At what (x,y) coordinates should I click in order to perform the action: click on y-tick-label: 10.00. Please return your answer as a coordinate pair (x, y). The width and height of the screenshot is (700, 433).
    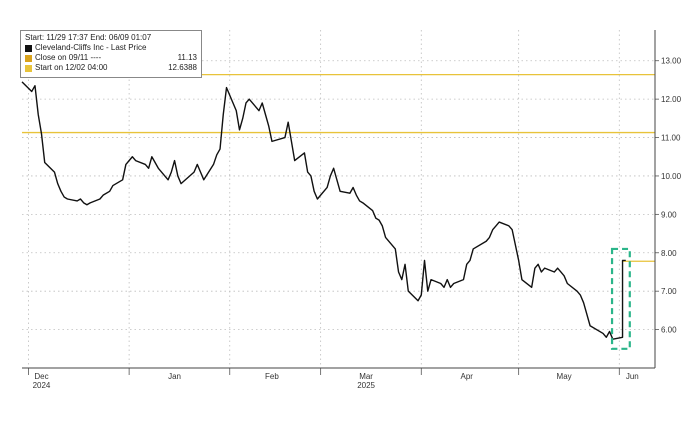
    Looking at the image, I should click on (671, 176).